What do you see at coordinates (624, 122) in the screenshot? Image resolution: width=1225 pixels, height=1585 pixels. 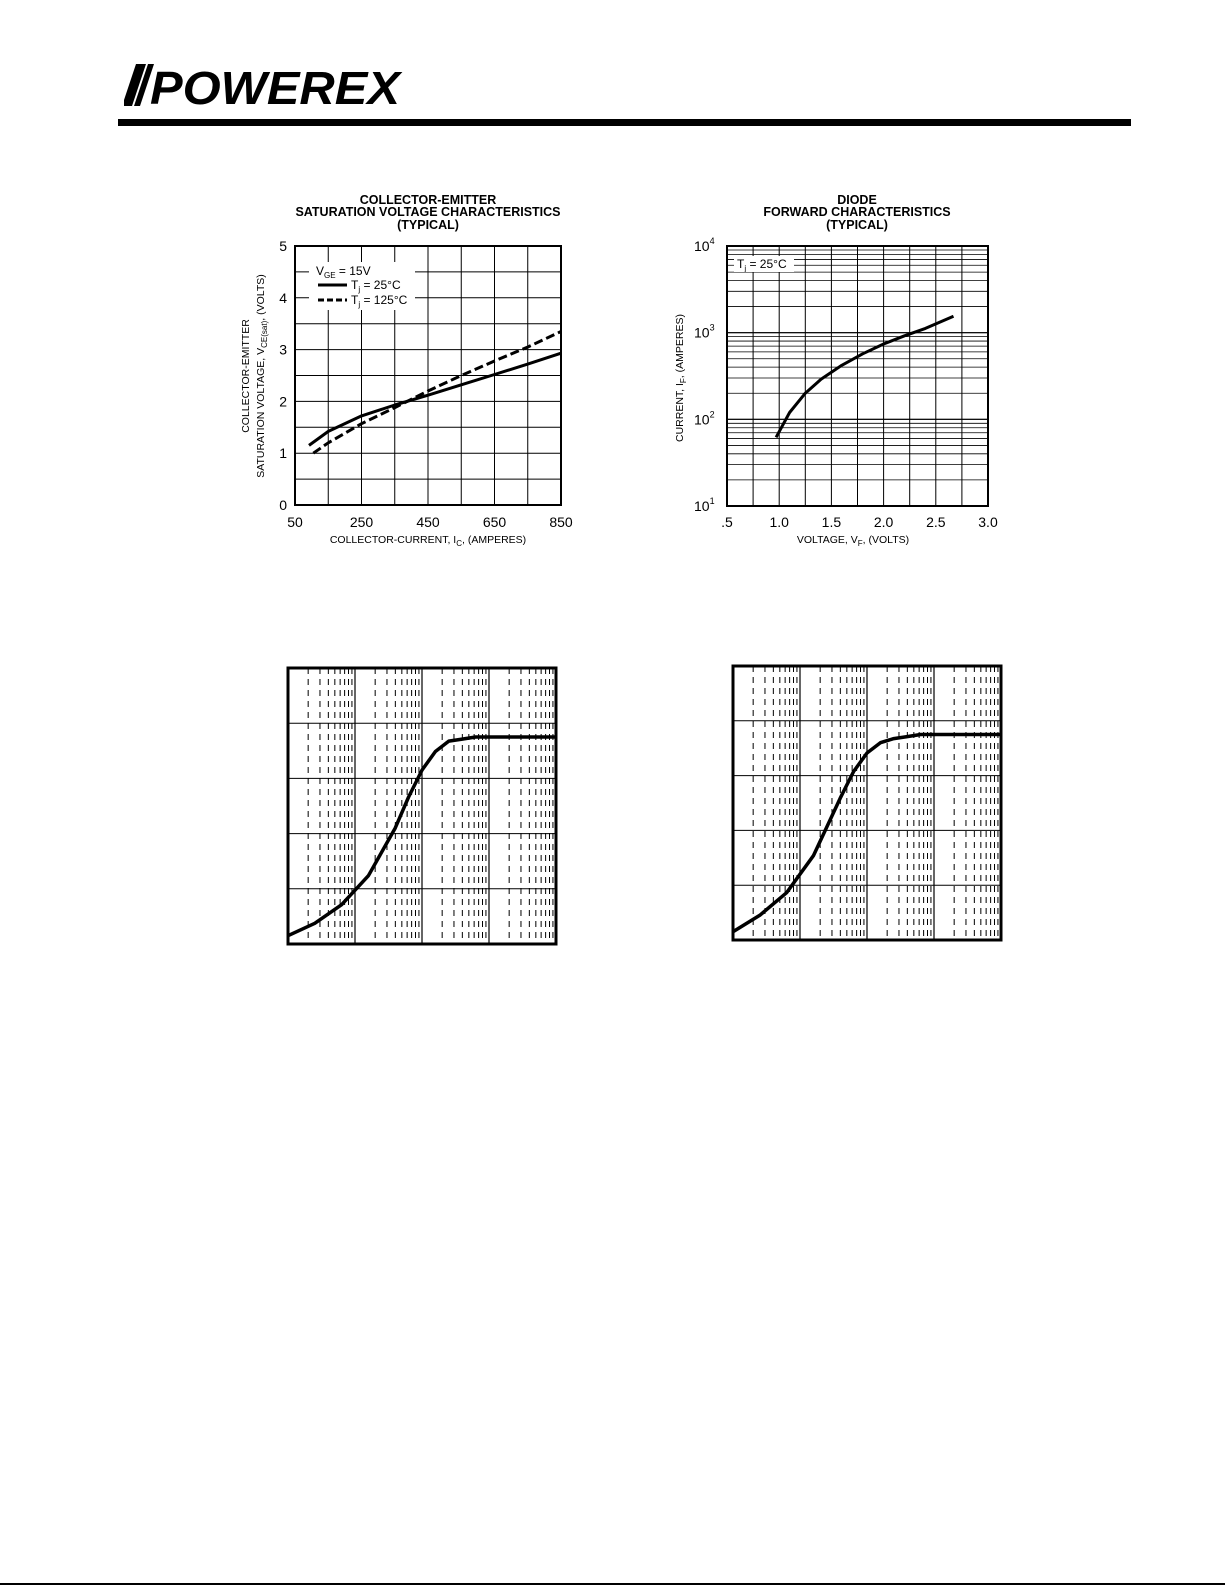 I see `header-rule` at bounding box center [624, 122].